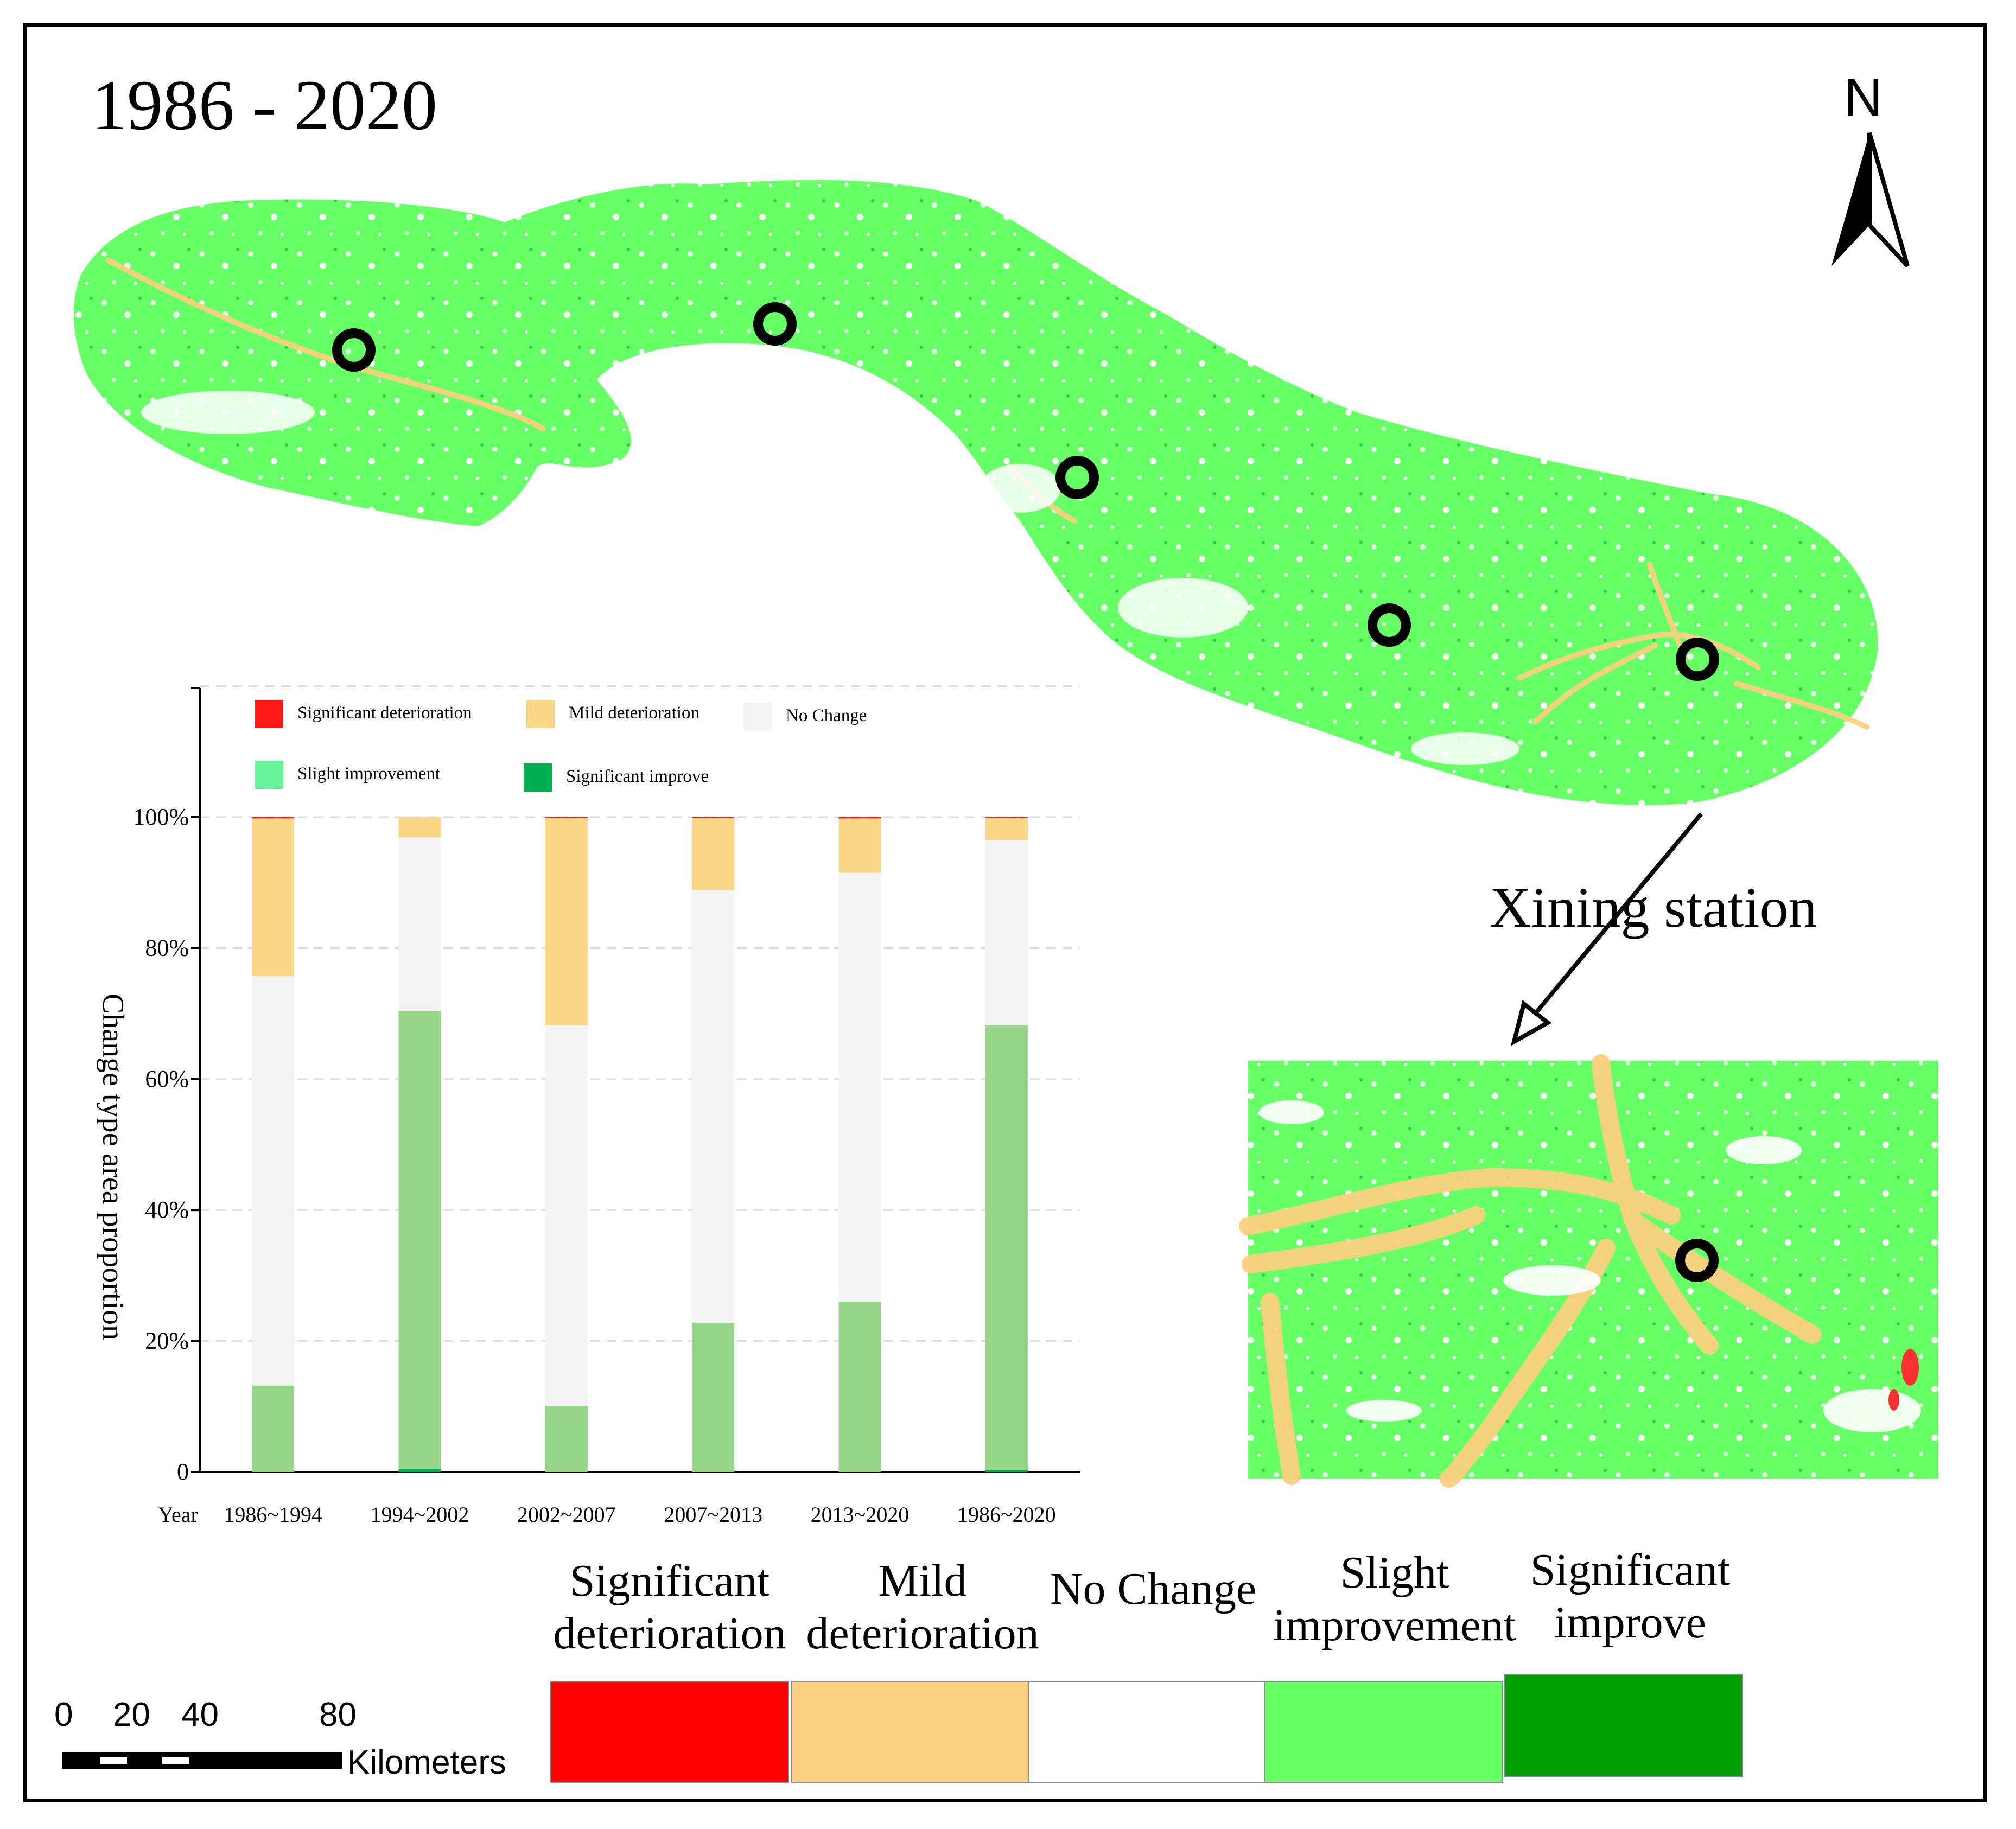 This screenshot has width=2016, height=1829. What do you see at coordinates (566, 1514) in the screenshot?
I see `x-tick-label: 2002~2007` at bounding box center [566, 1514].